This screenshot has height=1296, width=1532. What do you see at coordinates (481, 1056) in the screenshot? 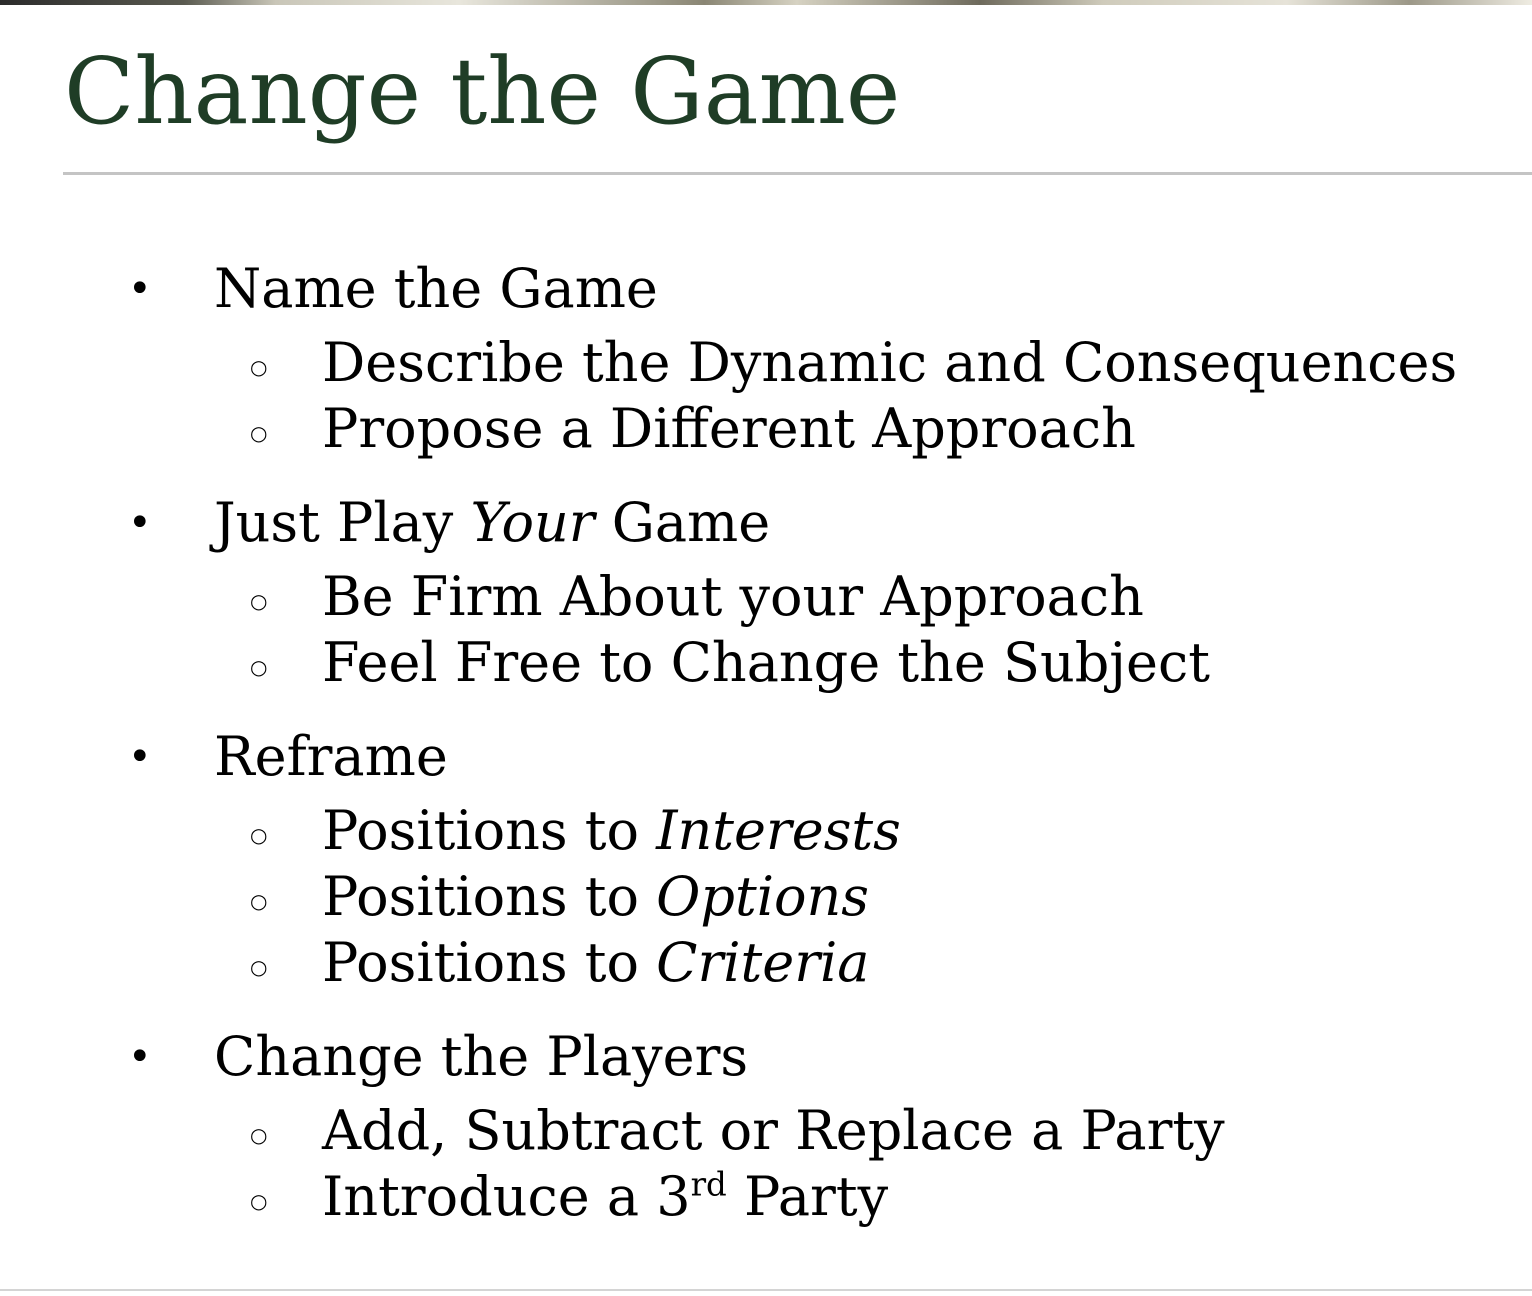
I see `bullet-text: Change the Players` at bounding box center [481, 1056].